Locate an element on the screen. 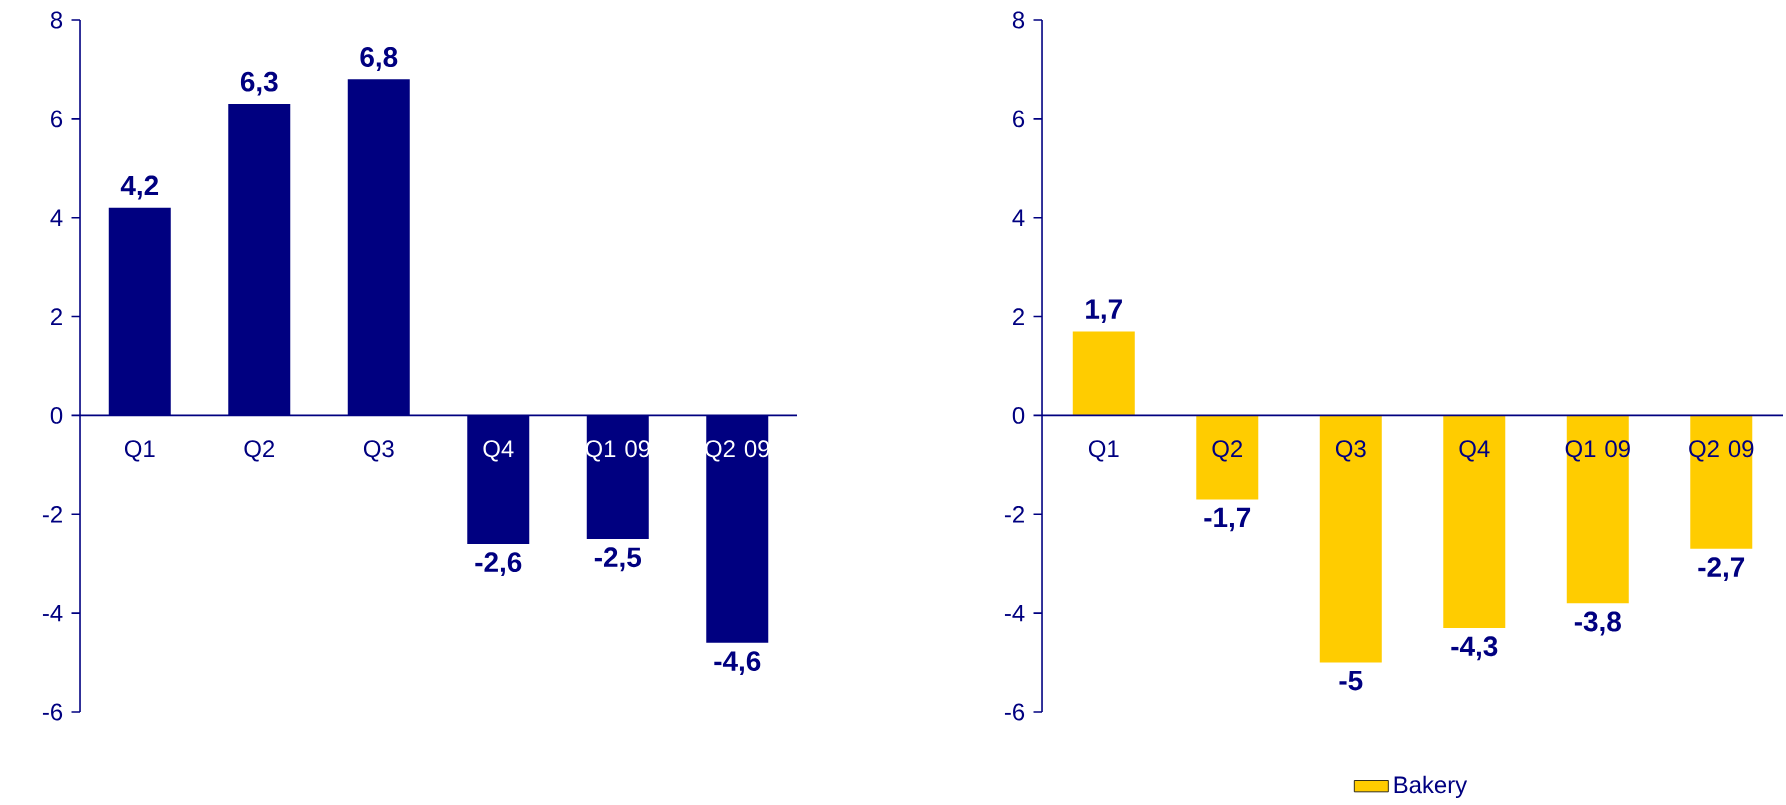 Image resolution: width=1786 pixels, height=805 pixels. data-label: -4,3 is located at coordinates (1474, 648).